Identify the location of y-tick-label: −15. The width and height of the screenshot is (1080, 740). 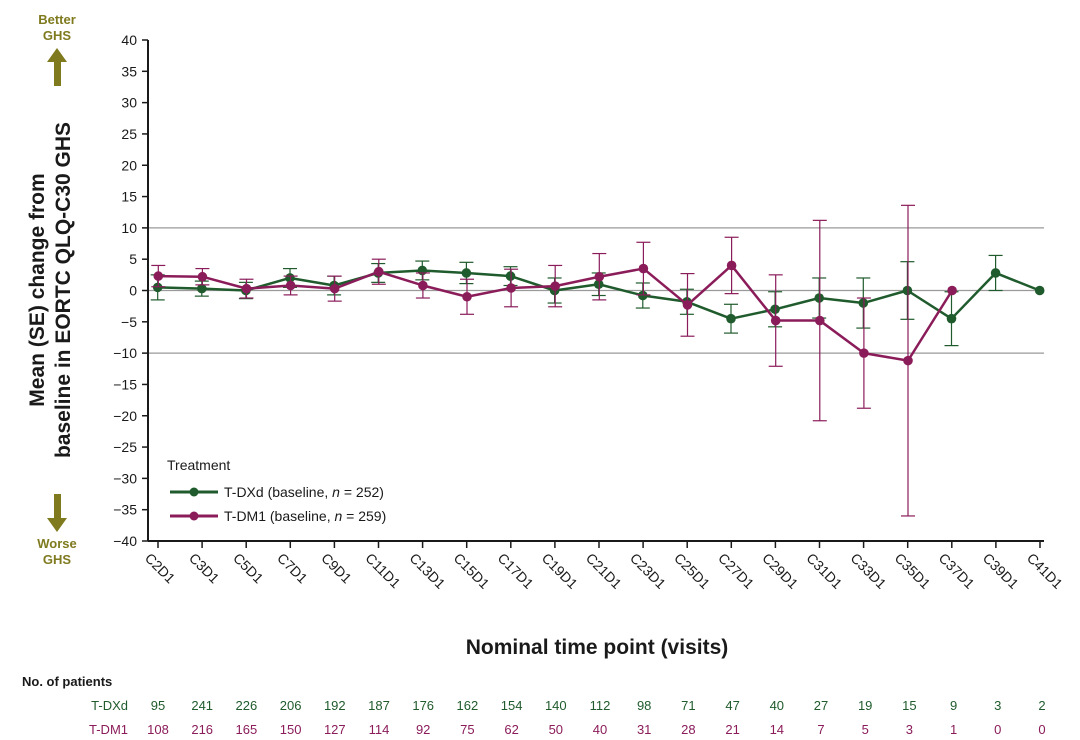
(125, 384).